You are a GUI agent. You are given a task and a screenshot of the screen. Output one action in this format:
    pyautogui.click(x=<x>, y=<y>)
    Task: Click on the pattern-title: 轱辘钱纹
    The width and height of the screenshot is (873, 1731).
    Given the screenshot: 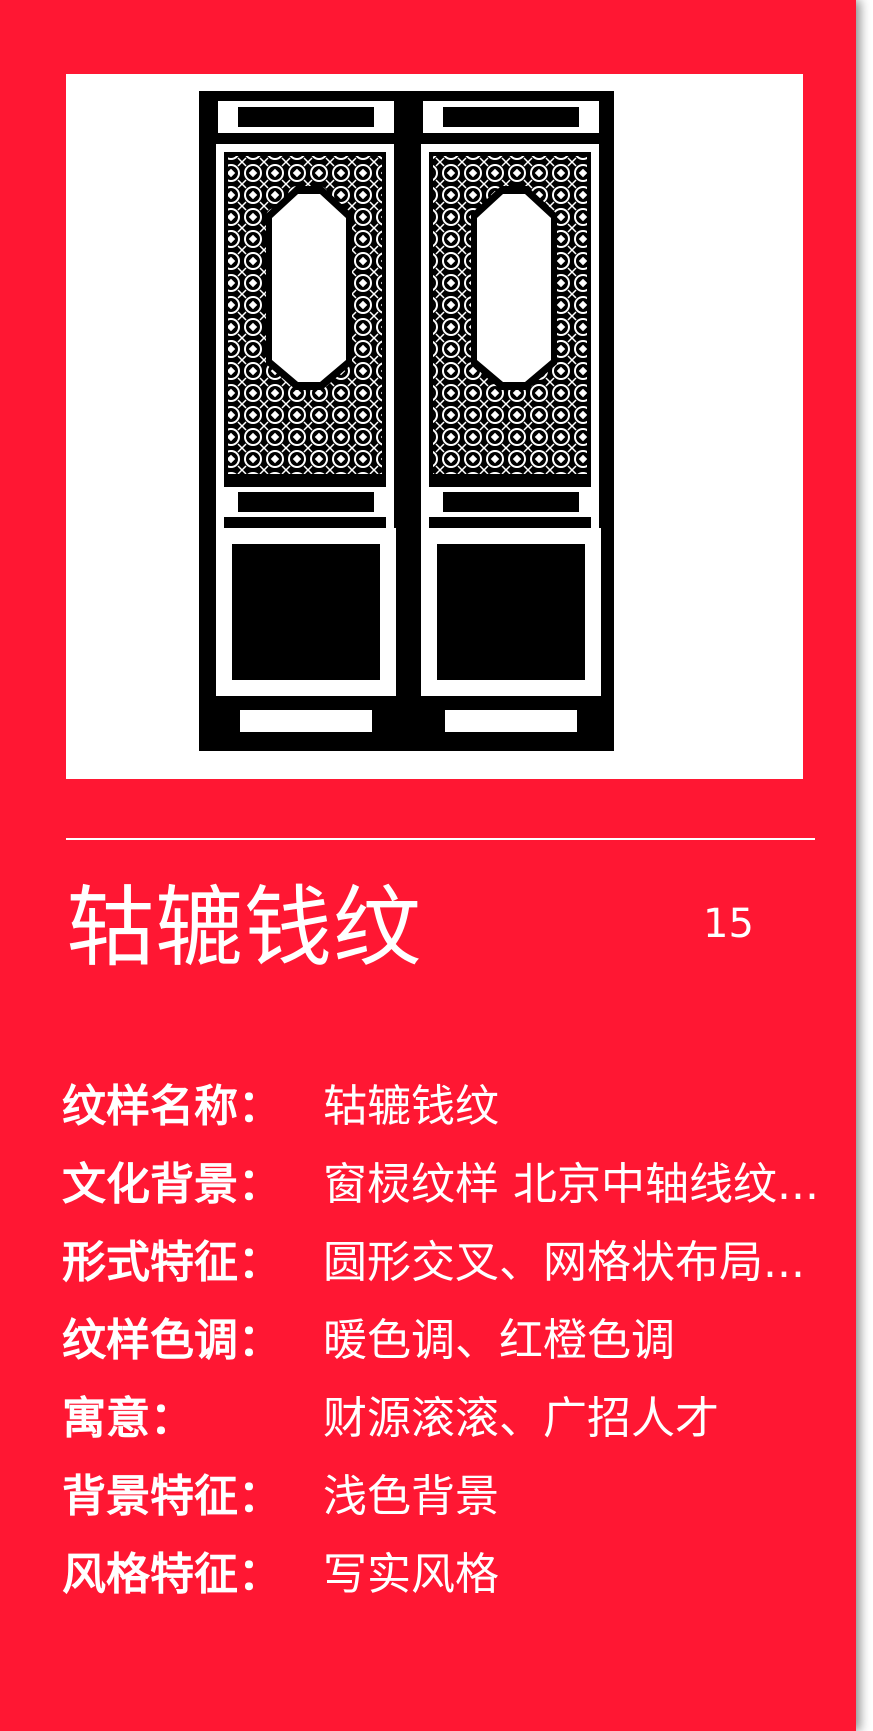 What is the action you would take?
    pyautogui.click(x=244, y=927)
    